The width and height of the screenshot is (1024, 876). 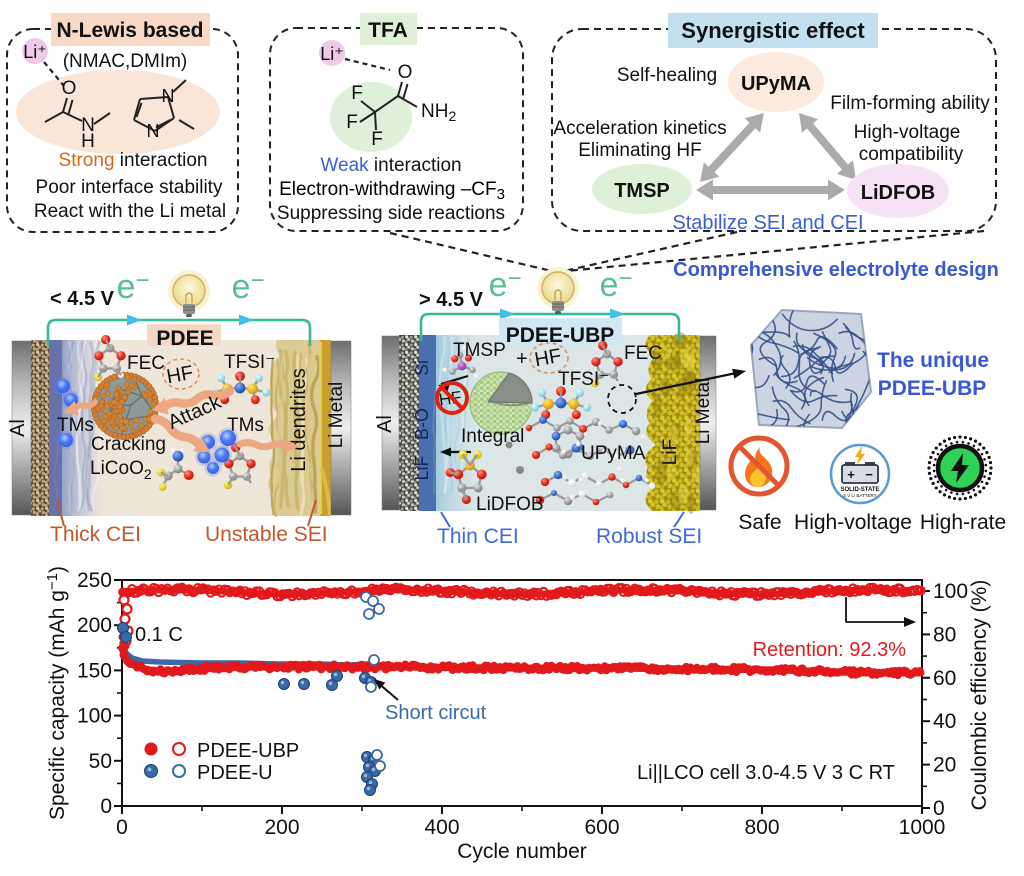 What do you see at coordinates (133, 160) in the screenshot?
I see `svg-text: Strong interaction` at bounding box center [133, 160].